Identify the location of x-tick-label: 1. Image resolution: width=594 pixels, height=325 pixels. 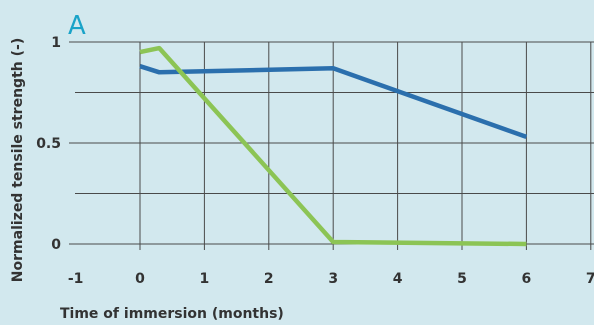
(205, 279).